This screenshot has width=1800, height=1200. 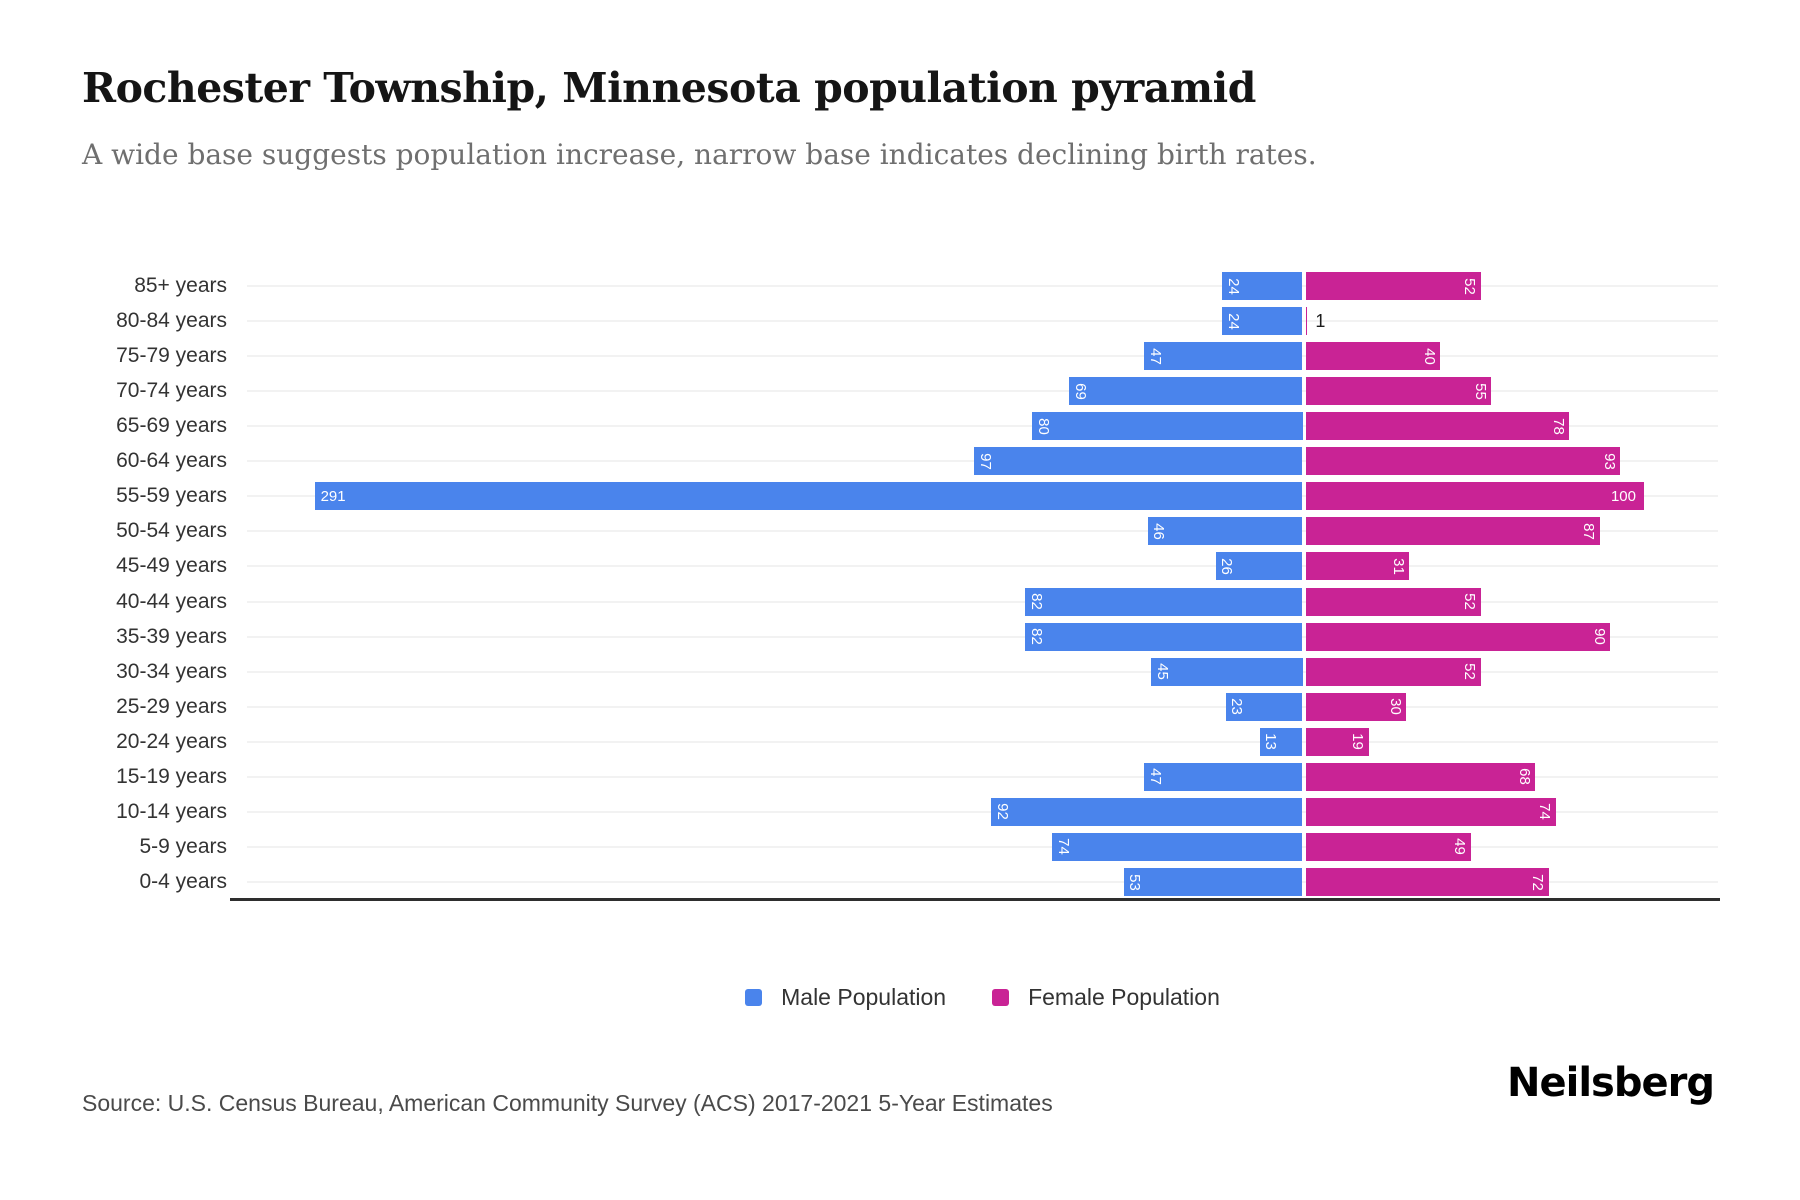 What do you see at coordinates (1480, 391) in the screenshot?
I see `female-bar-value-label: 55` at bounding box center [1480, 391].